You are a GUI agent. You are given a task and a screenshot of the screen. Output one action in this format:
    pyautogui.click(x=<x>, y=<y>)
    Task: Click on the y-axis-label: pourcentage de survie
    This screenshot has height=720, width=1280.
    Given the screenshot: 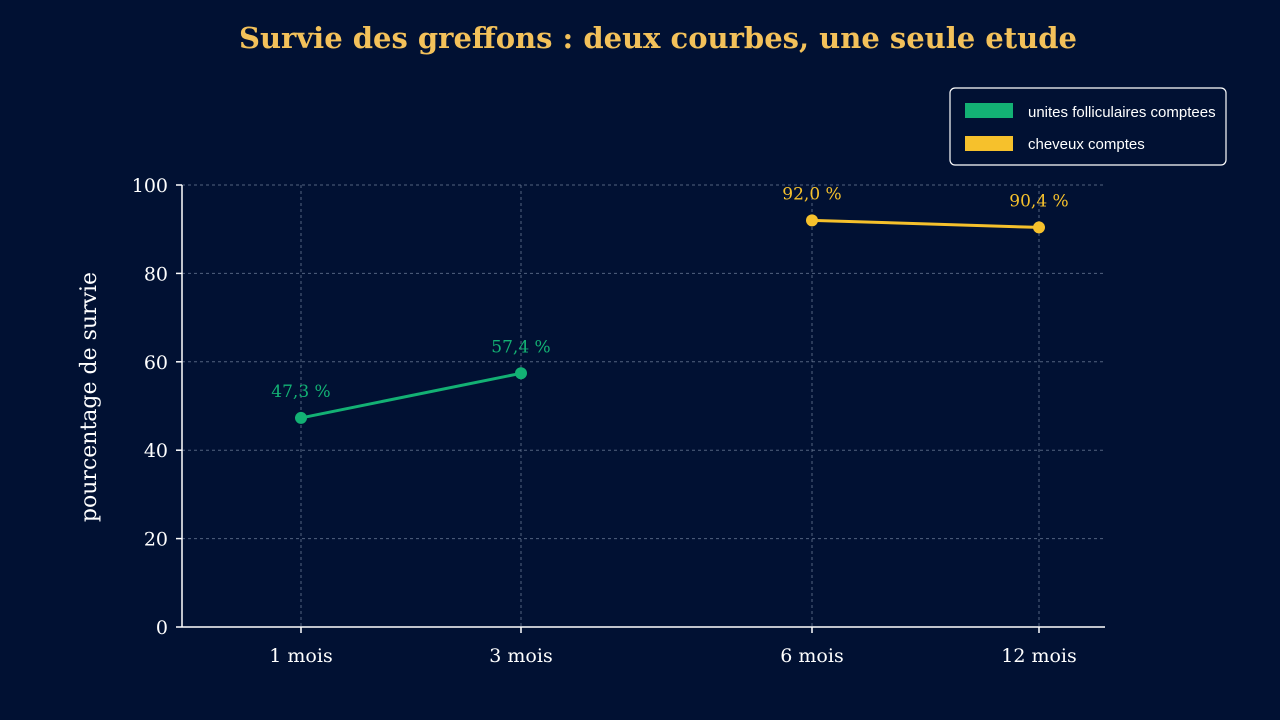 What is the action you would take?
    pyautogui.click(x=89, y=397)
    